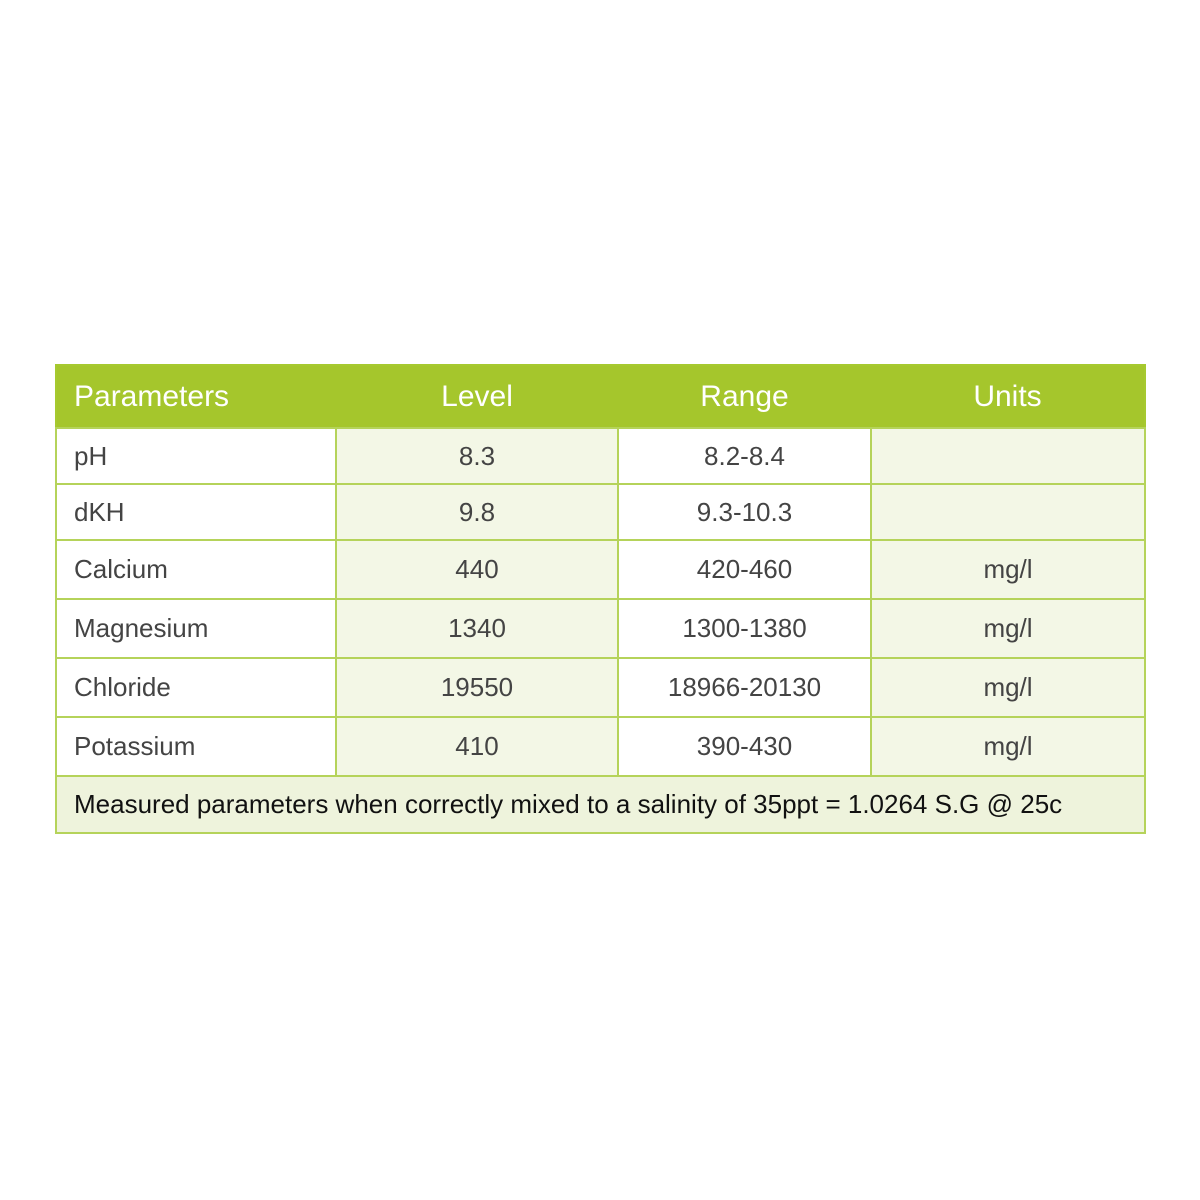 The image size is (1200, 1200). I want to click on cell-level: 440, so click(477, 569).